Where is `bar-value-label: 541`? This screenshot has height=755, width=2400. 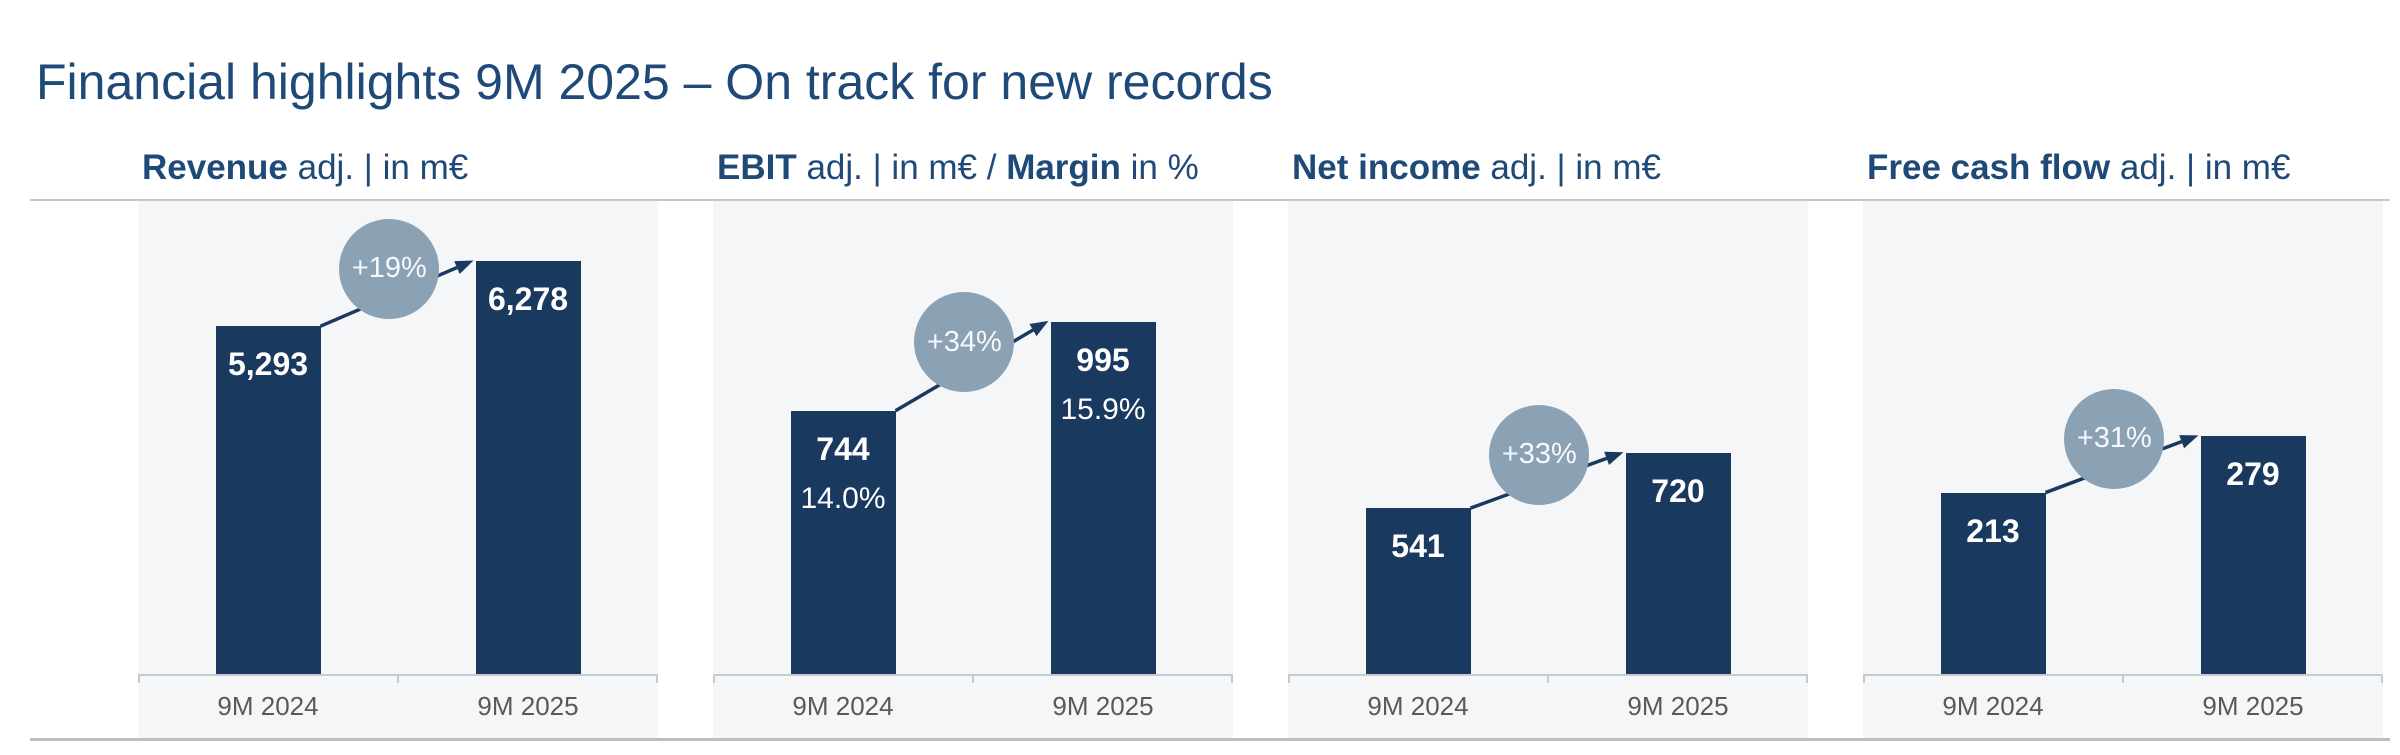
bar-value-label: 541 is located at coordinates (1418, 546).